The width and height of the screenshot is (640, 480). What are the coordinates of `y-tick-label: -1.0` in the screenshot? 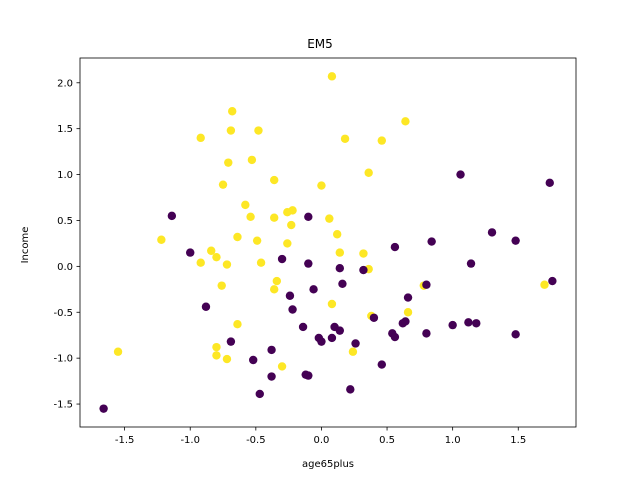 It's located at (63, 359).